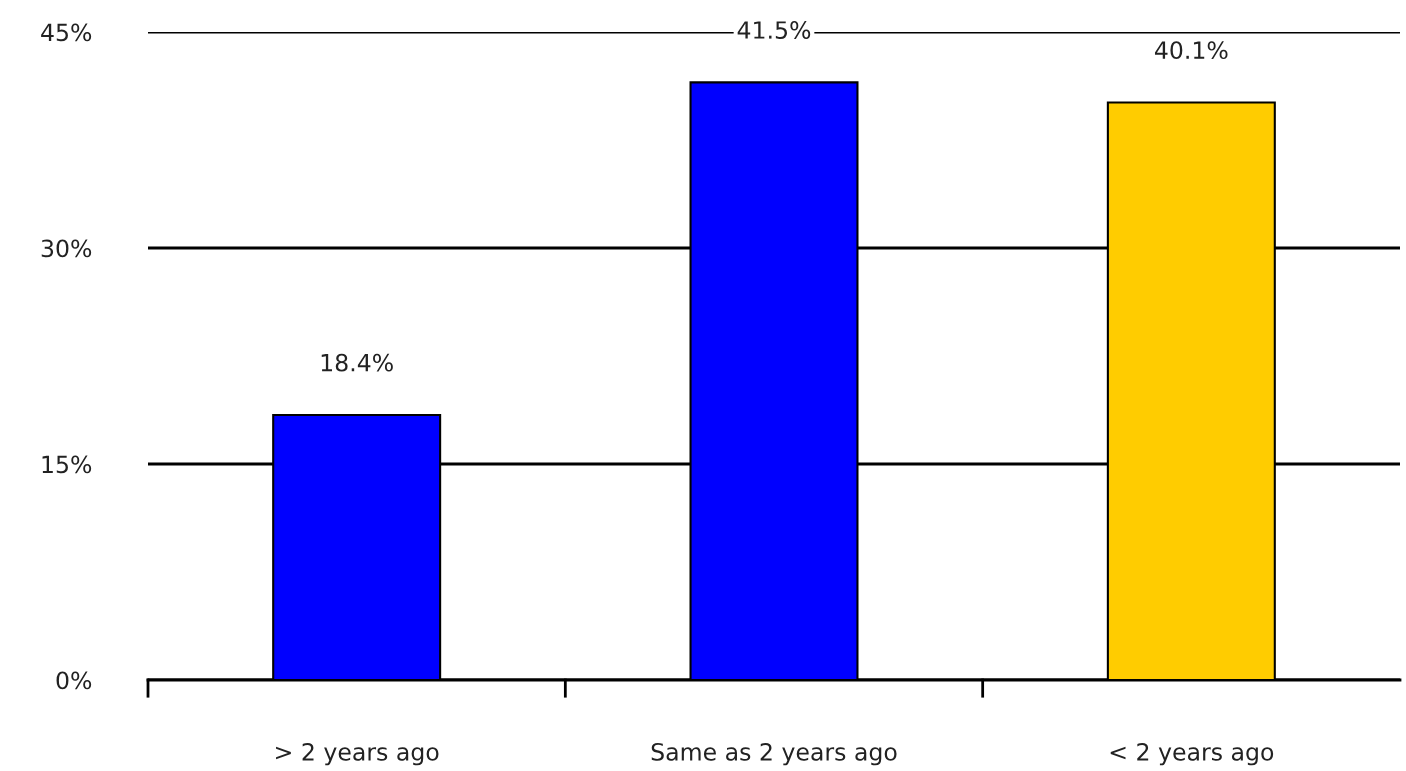 This screenshot has width=1406, height=771. What do you see at coordinates (1191, 50) in the screenshot?
I see `data-label: 40.1%` at bounding box center [1191, 50].